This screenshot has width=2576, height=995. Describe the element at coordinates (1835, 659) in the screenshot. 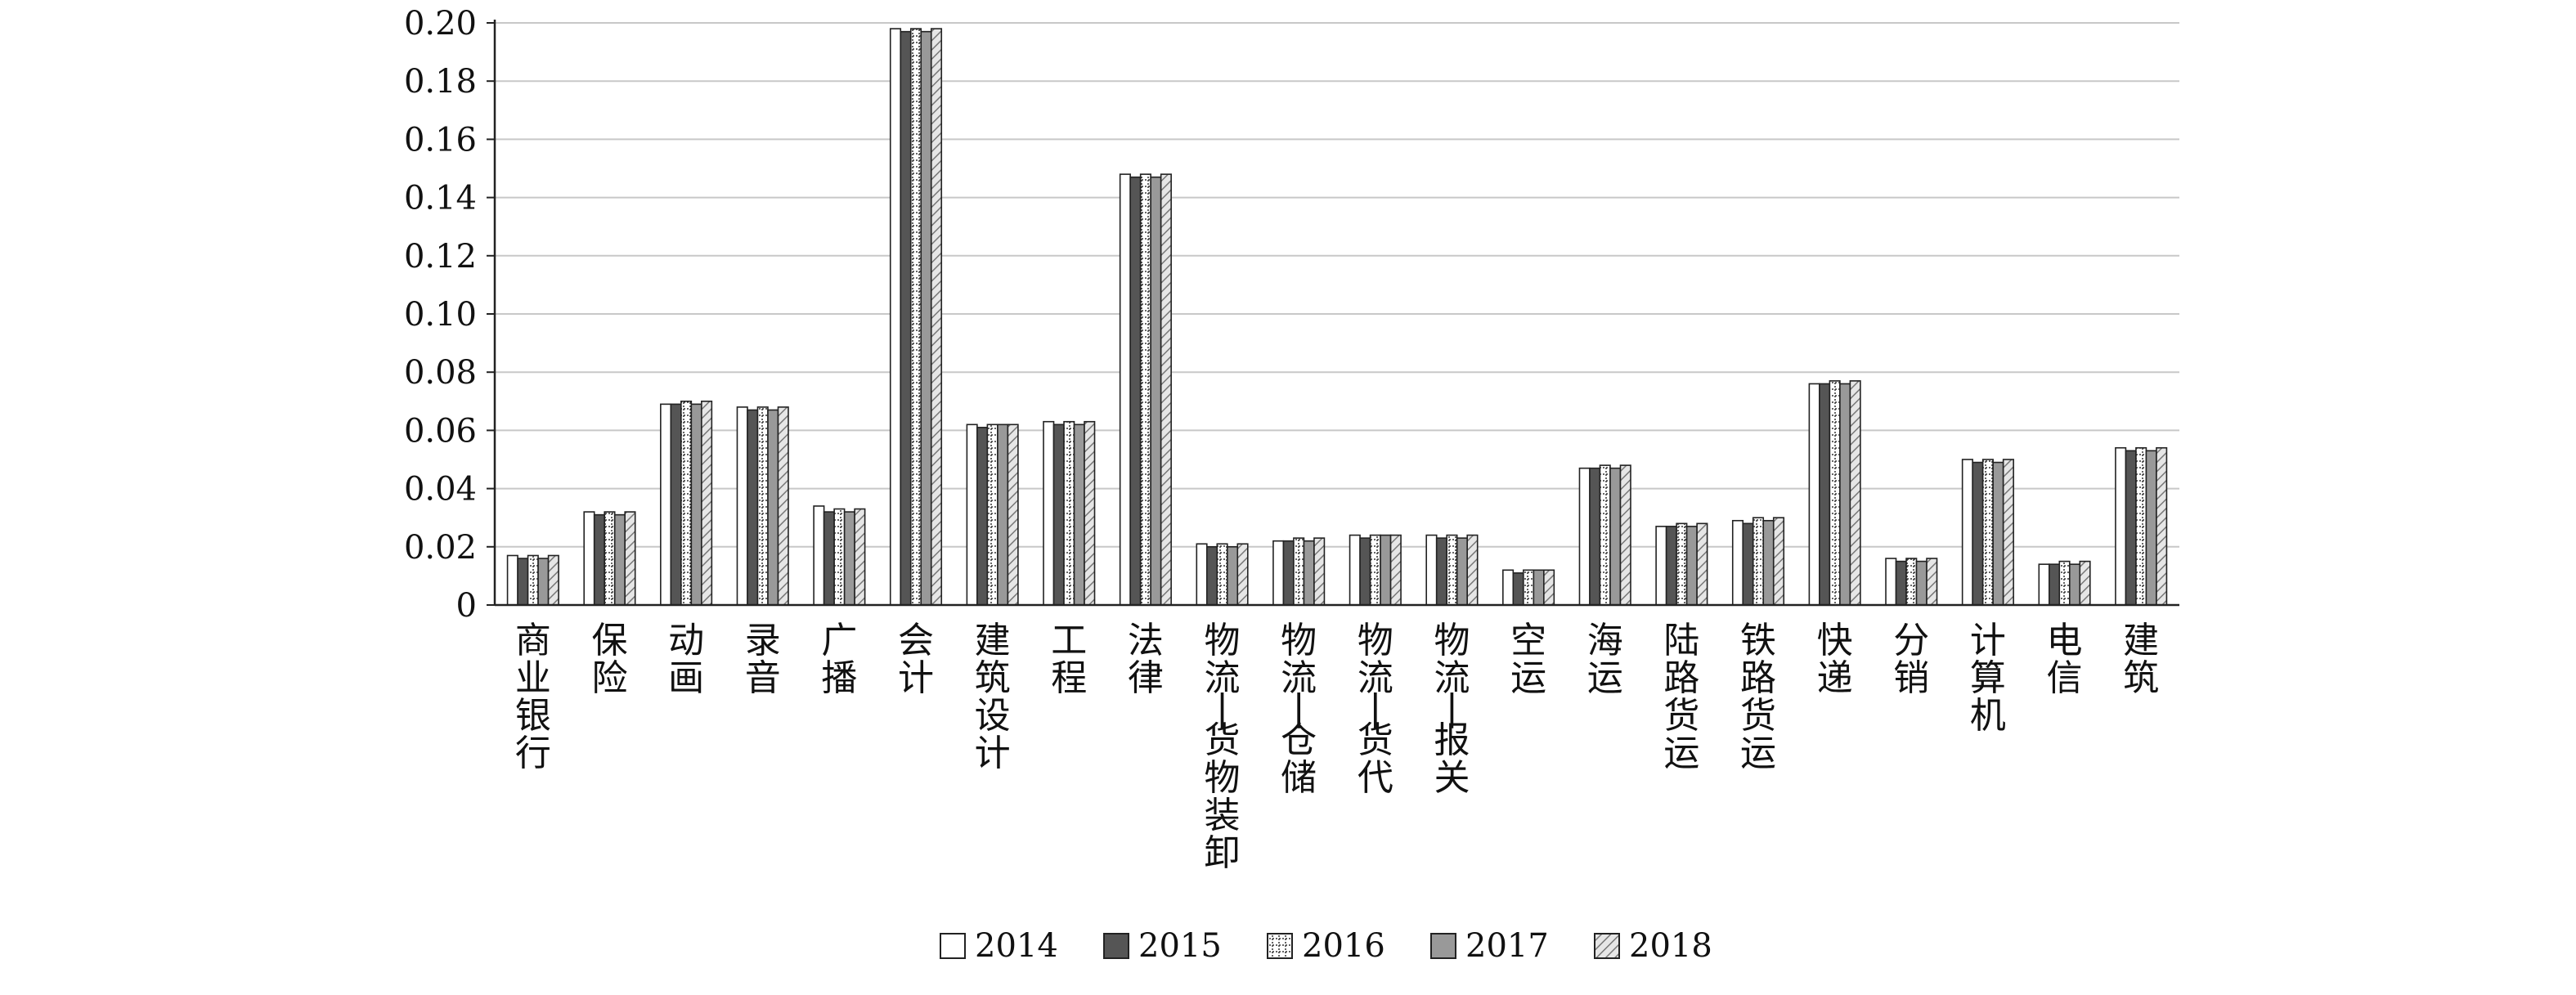

I see `x-tick-label: 快递` at that location.